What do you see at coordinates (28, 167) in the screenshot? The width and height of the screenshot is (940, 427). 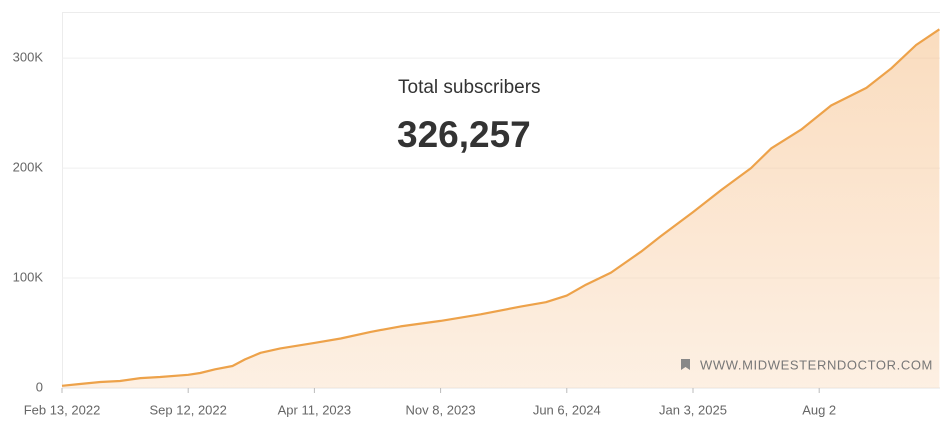 I see `y-tick-label: 200K` at bounding box center [28, 167].